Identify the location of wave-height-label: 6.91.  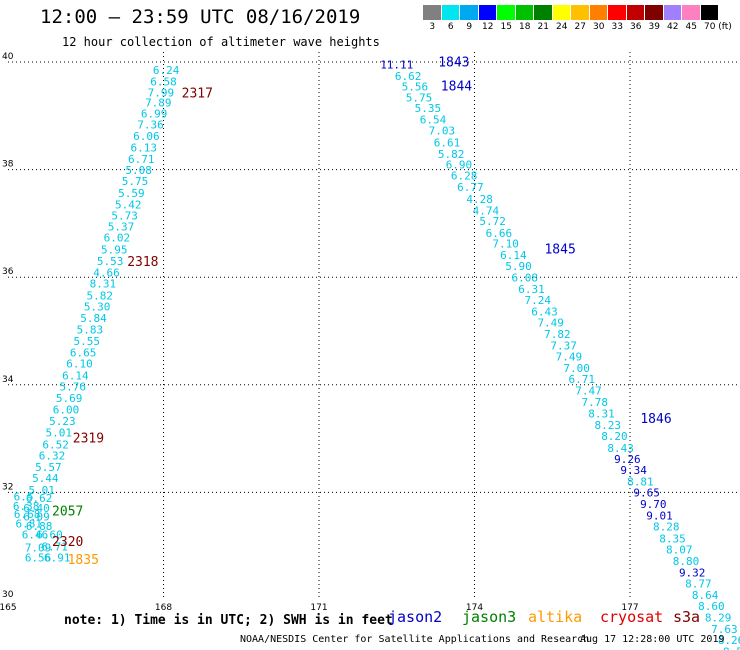
(57, 557).